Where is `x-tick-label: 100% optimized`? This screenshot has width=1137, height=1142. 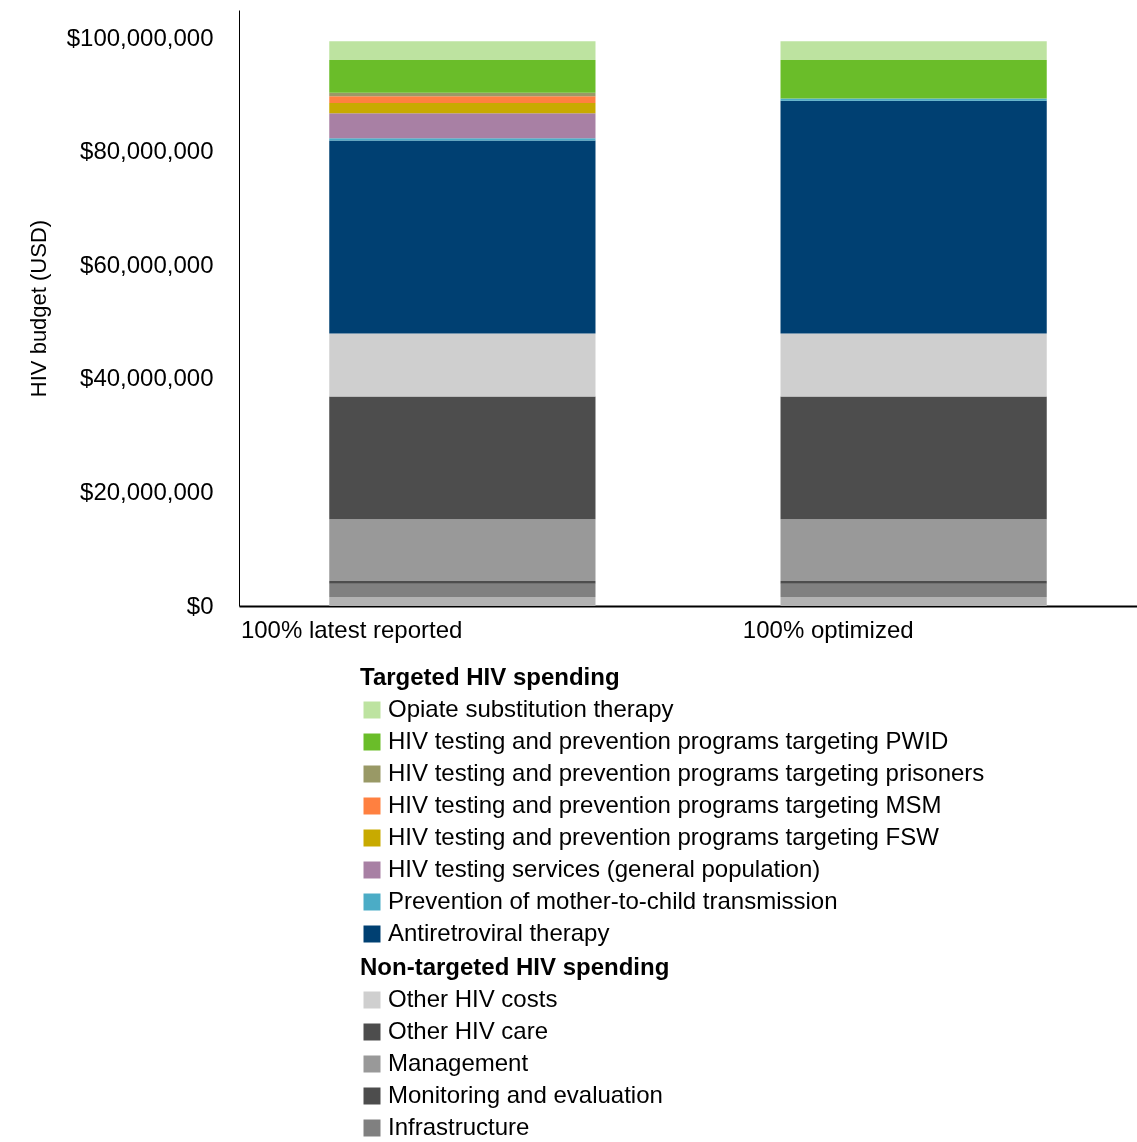 x-tick-label: 100% optimized is located at coordinates (828, 629).